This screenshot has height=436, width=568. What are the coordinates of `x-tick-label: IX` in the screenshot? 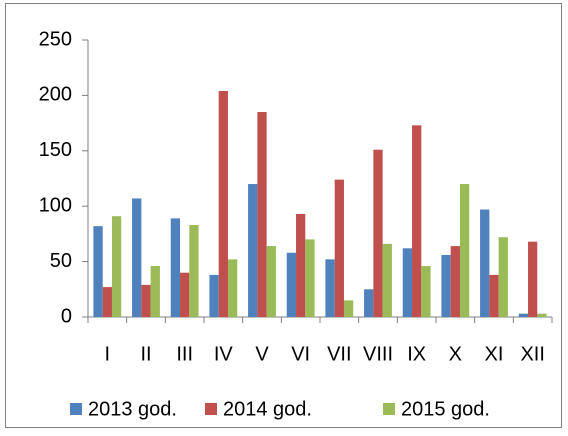 It's located at (416, 354).